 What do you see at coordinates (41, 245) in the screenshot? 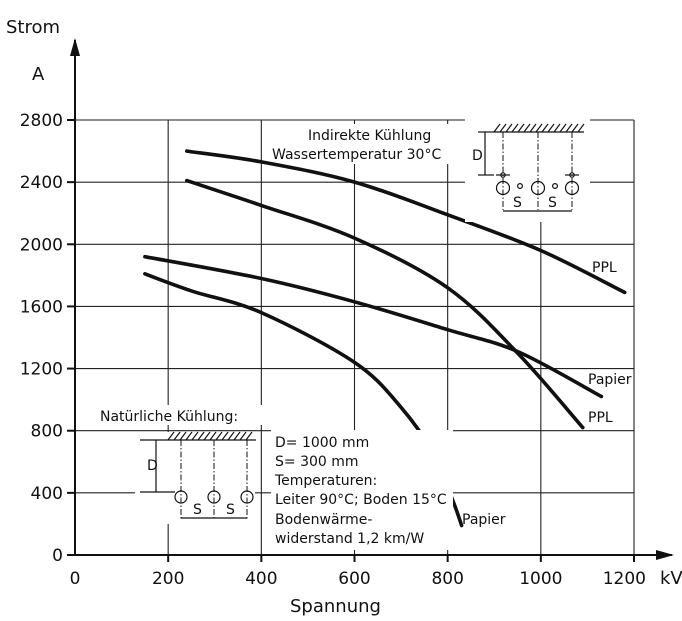
I see `y-tick-label-2000: 2000` at bounding box center [41, 245].